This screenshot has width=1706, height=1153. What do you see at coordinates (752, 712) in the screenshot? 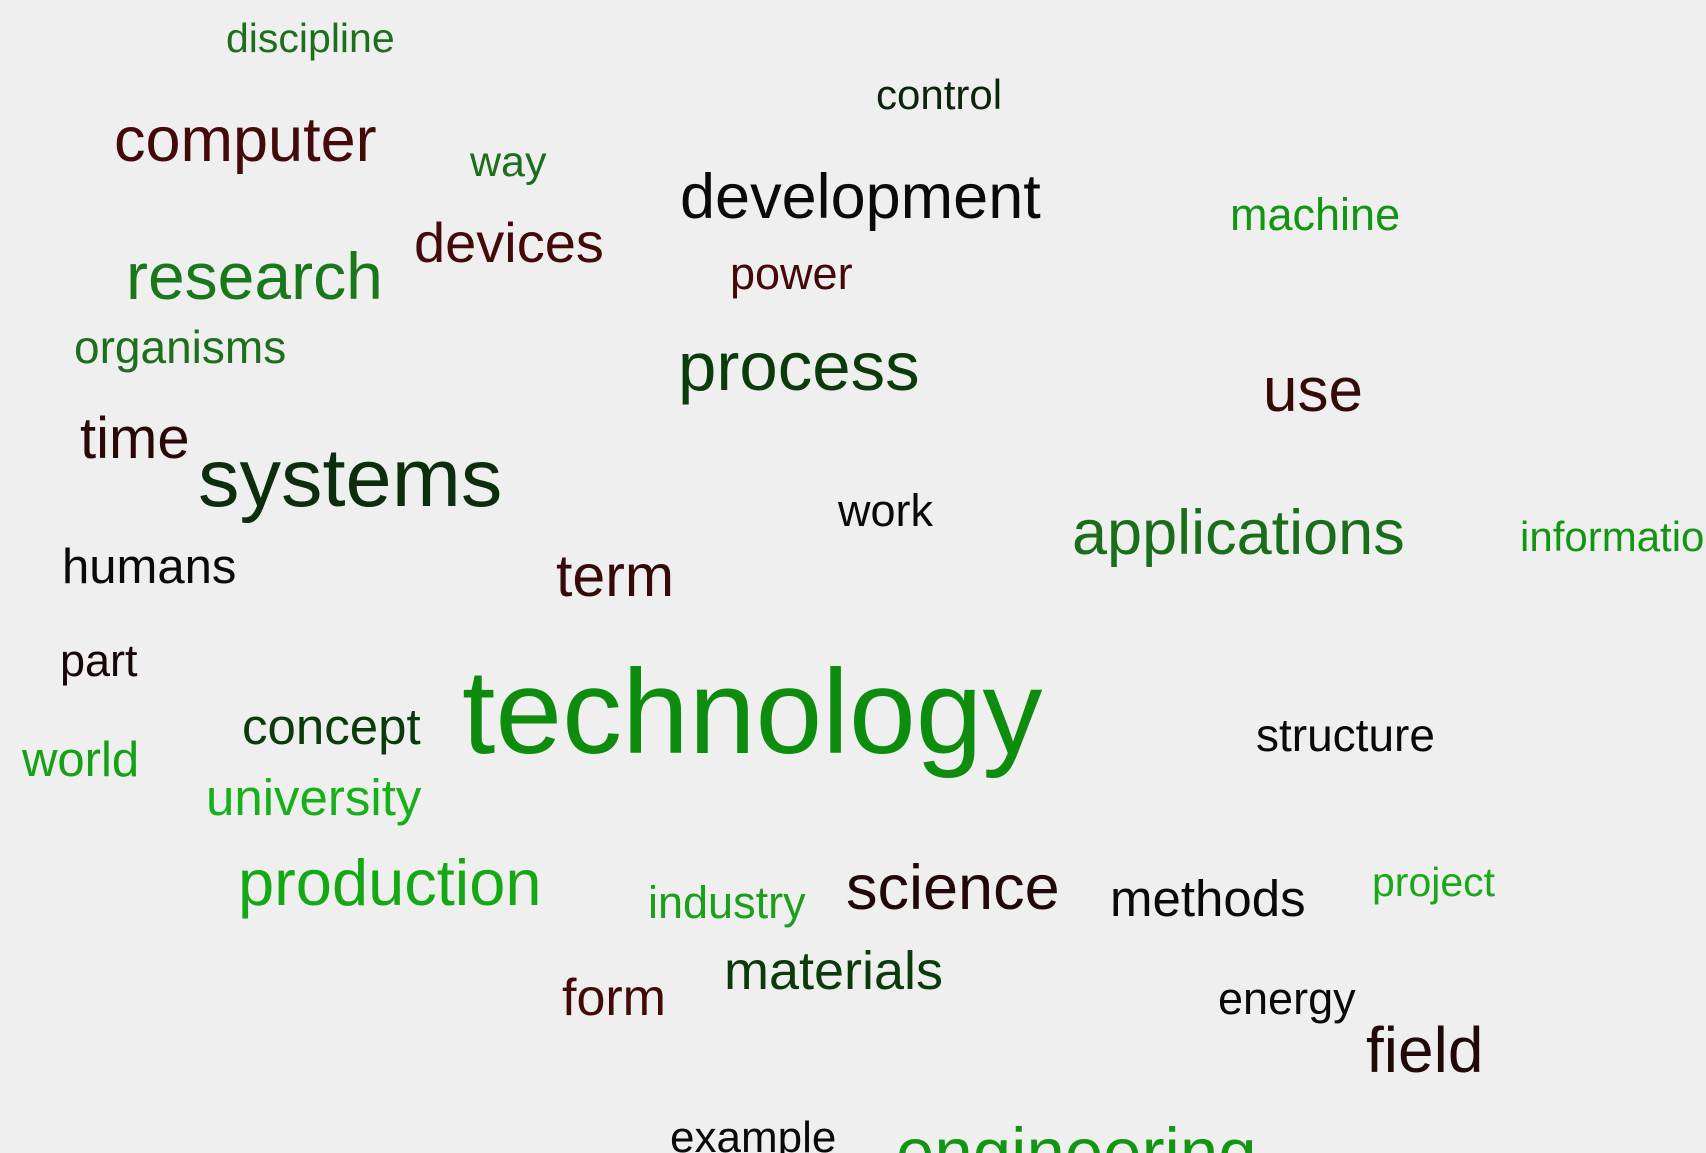
I see `word-technology: technology` at bounding box center [752, 712].